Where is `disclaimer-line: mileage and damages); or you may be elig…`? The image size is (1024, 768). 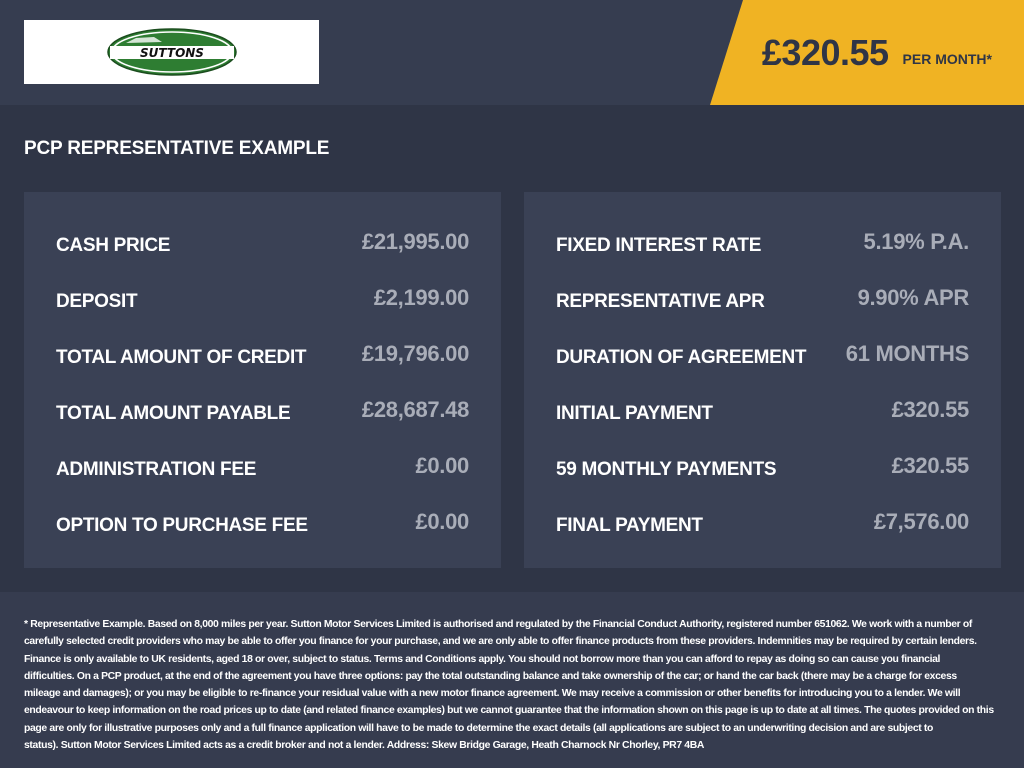 disclaimer-line: mileage and damages); or you may be elig… is located at coordinates (492, 694).